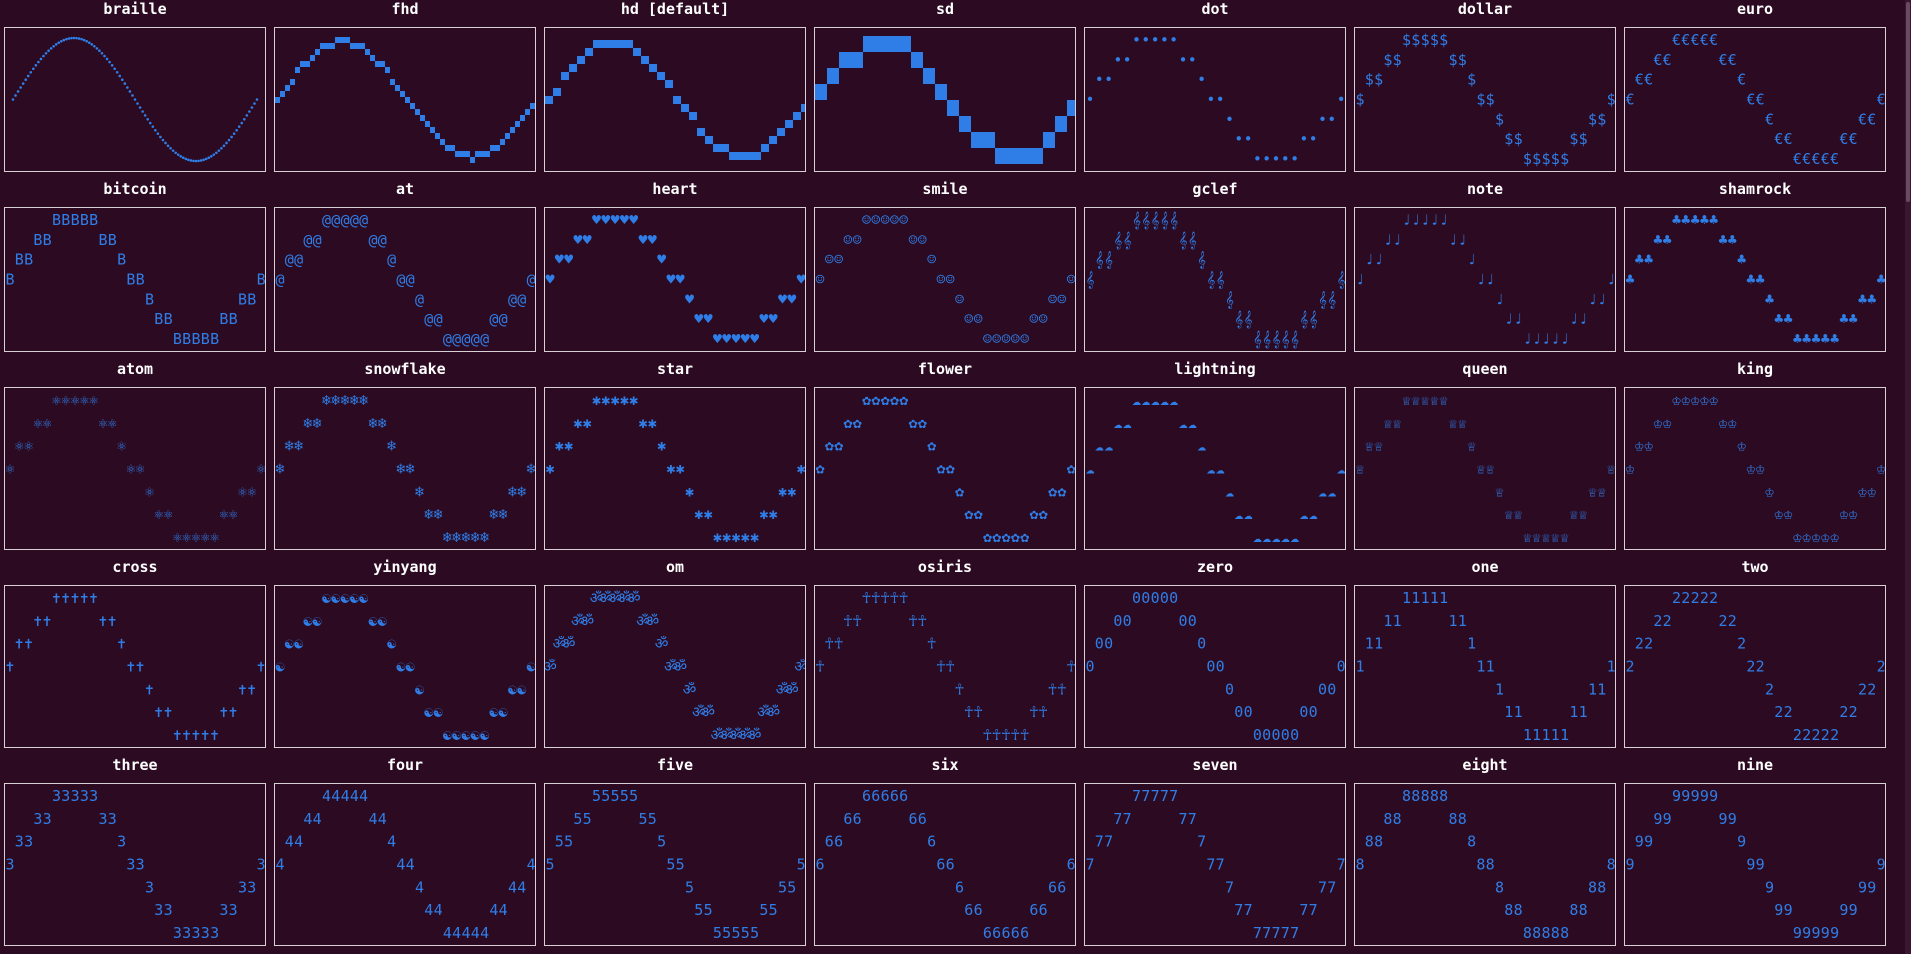 The width and height of the screenshot is (1911, 954). What do you see at coordinates (1908, 477) in the screenshot?
I see `vertical-scrollbar` at bounding box center [1908, 477].